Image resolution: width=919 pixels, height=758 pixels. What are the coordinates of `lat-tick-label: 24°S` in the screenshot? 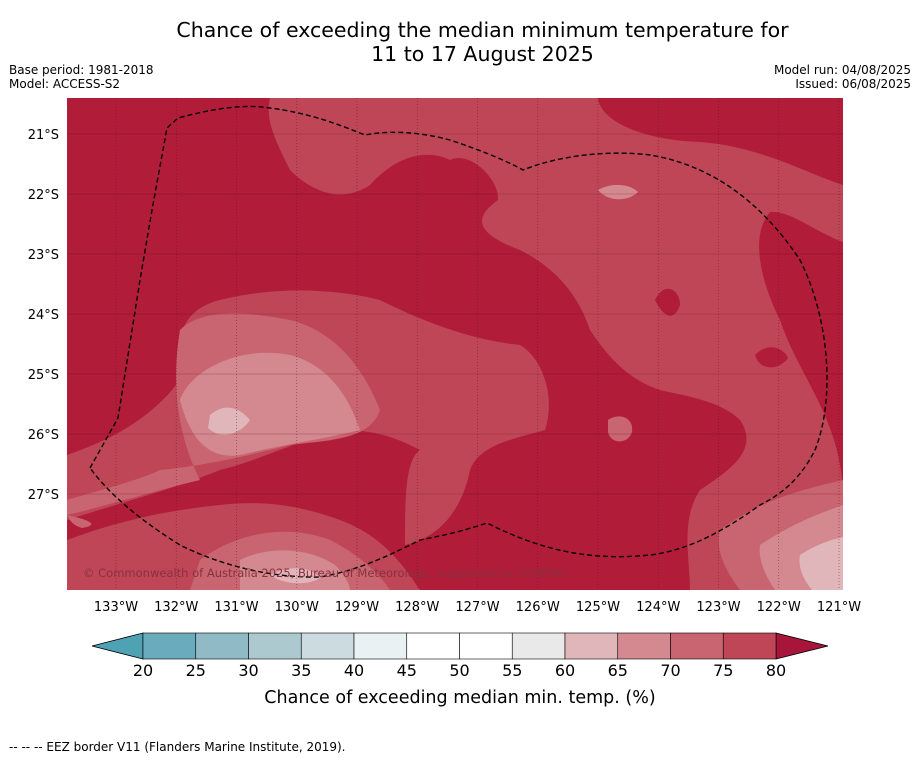 It's located at (43, 315).